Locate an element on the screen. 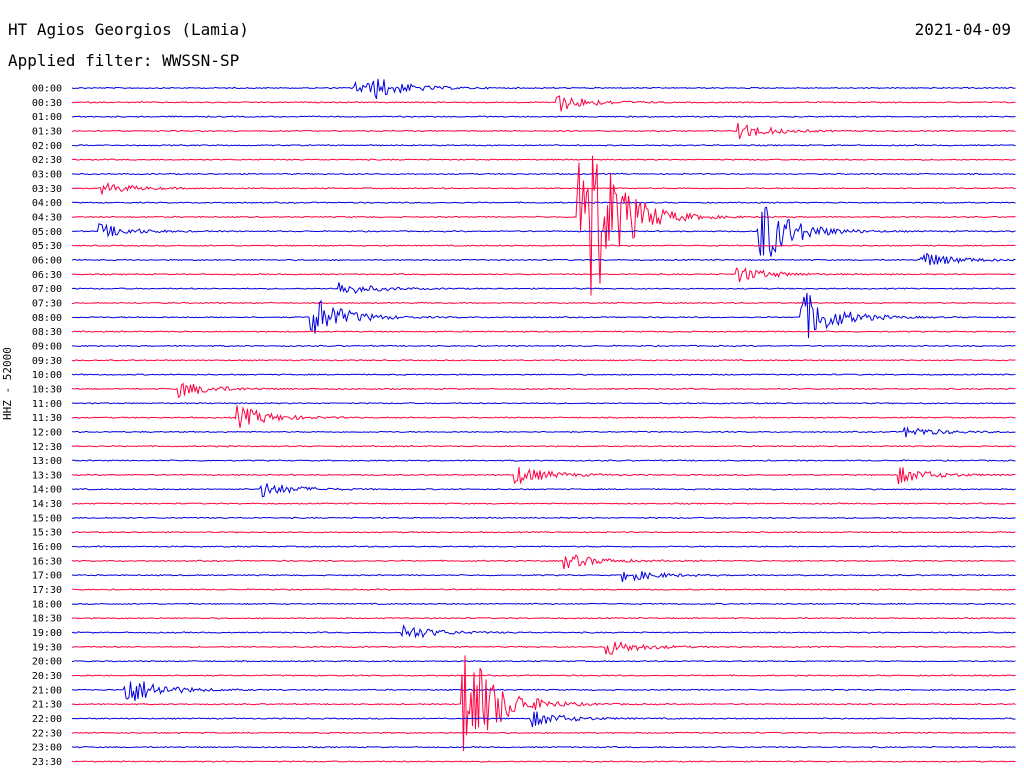  time-tick-label: 12:00 is located at coordinates (47, 432).